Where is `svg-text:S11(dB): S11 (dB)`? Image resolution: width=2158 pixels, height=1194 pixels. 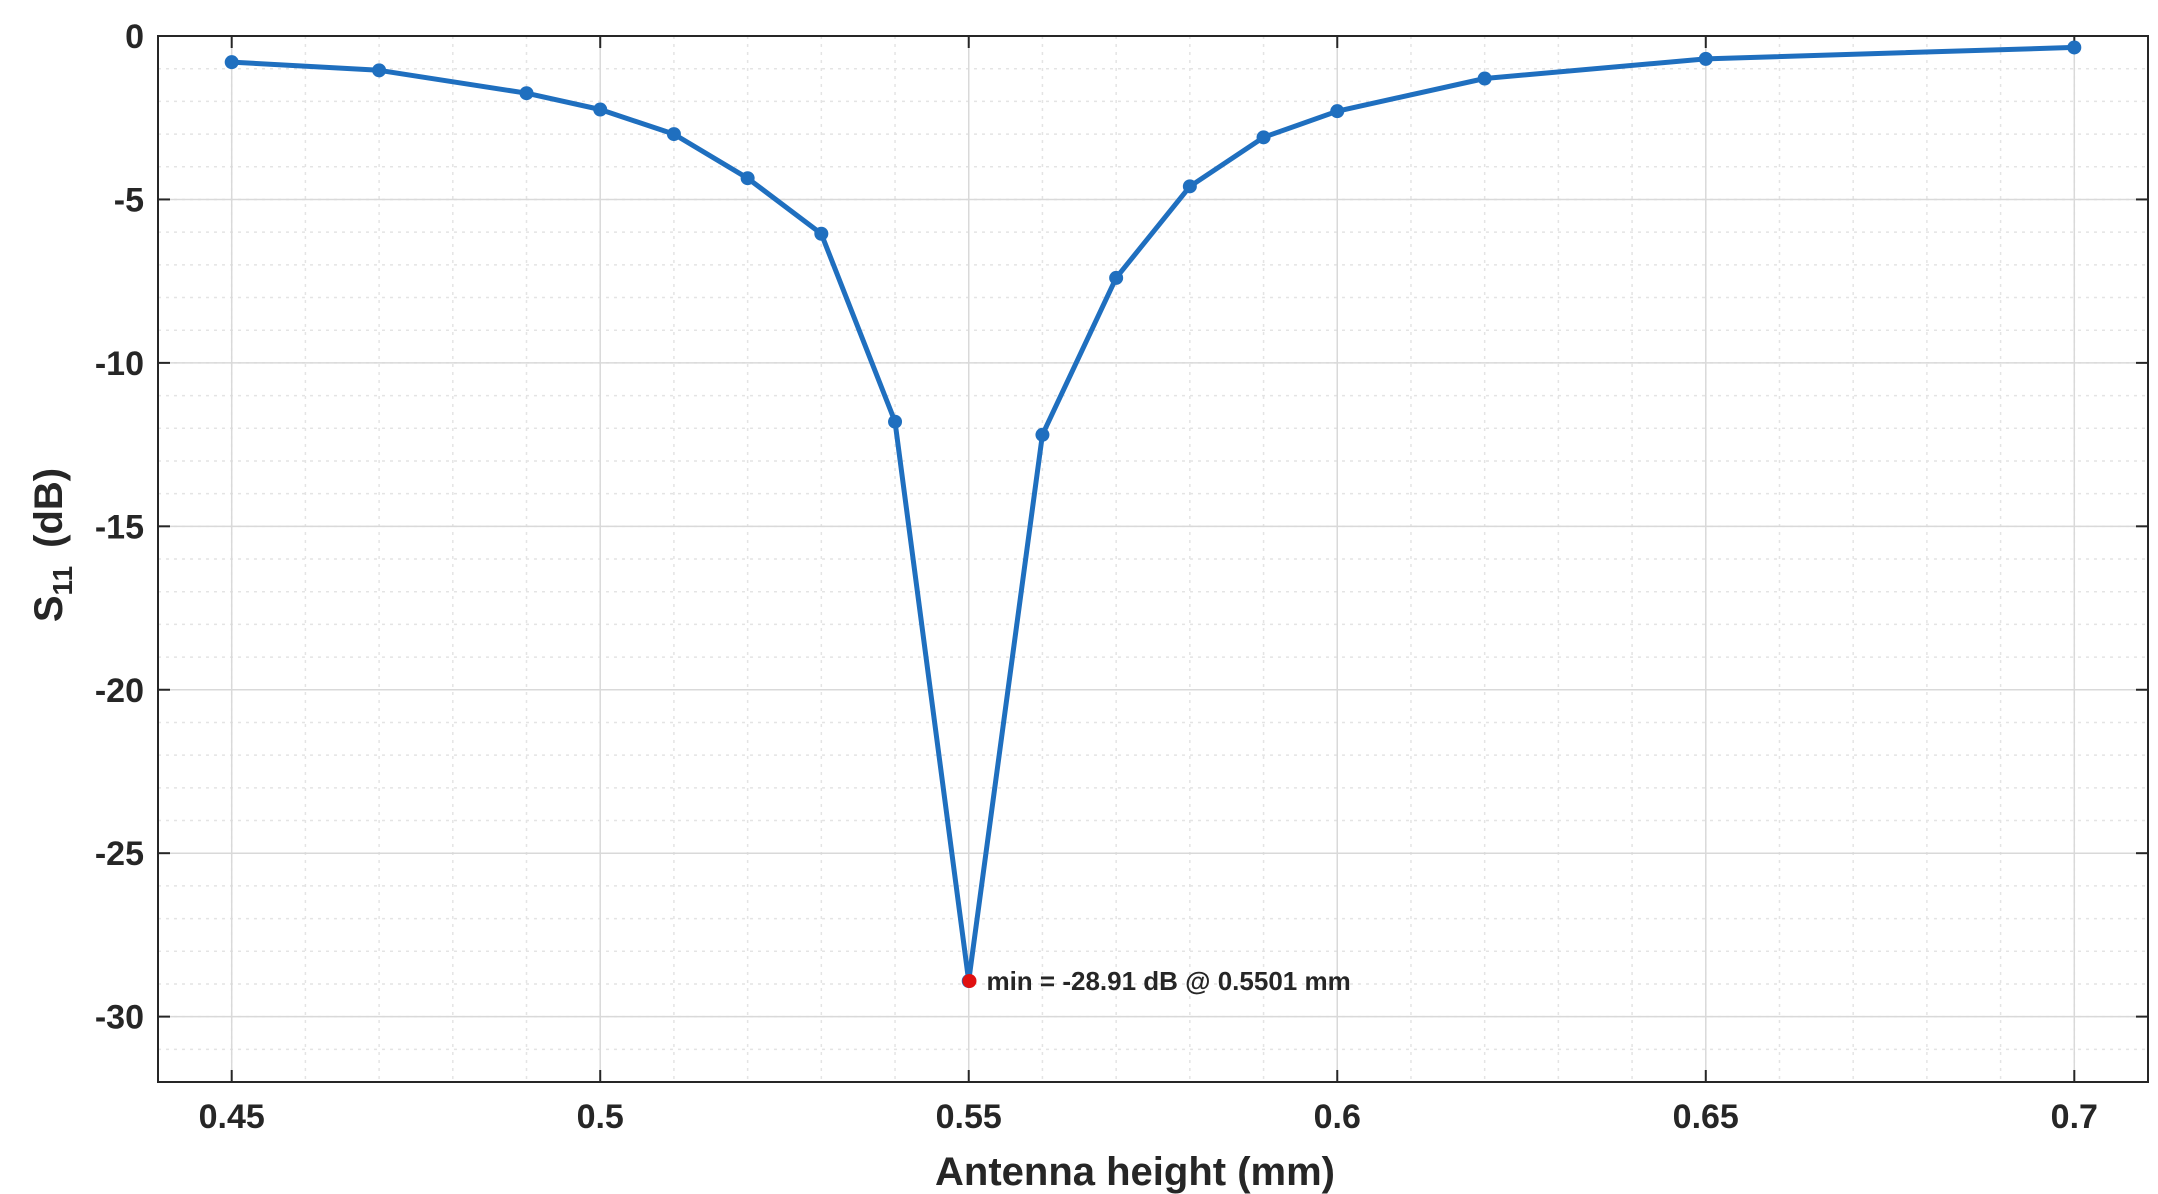
svg-text:S11(dB): S11 (dB) is located at coordinates (52, 545).